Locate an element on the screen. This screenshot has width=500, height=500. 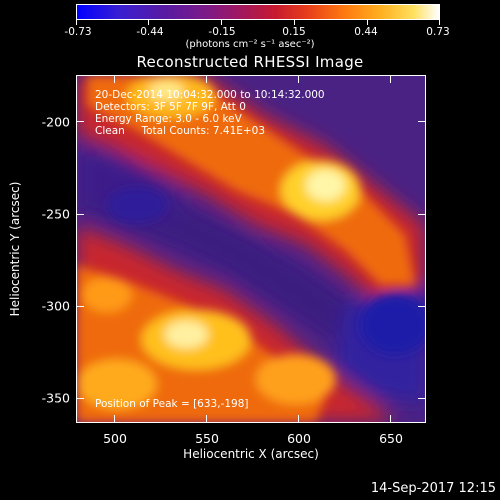
y-tick-label: -200 is located at coordinates (55, 122).